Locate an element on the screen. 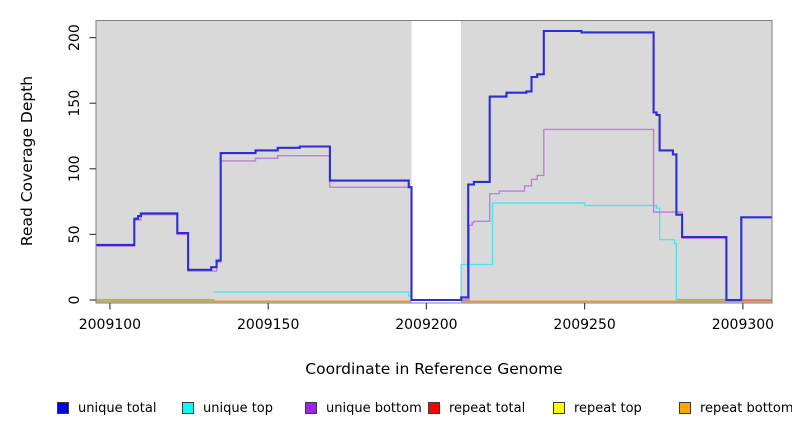  x-axis: 2009100 2009150 2009200 2009250 2009300 is located at coordinates (426, 318).